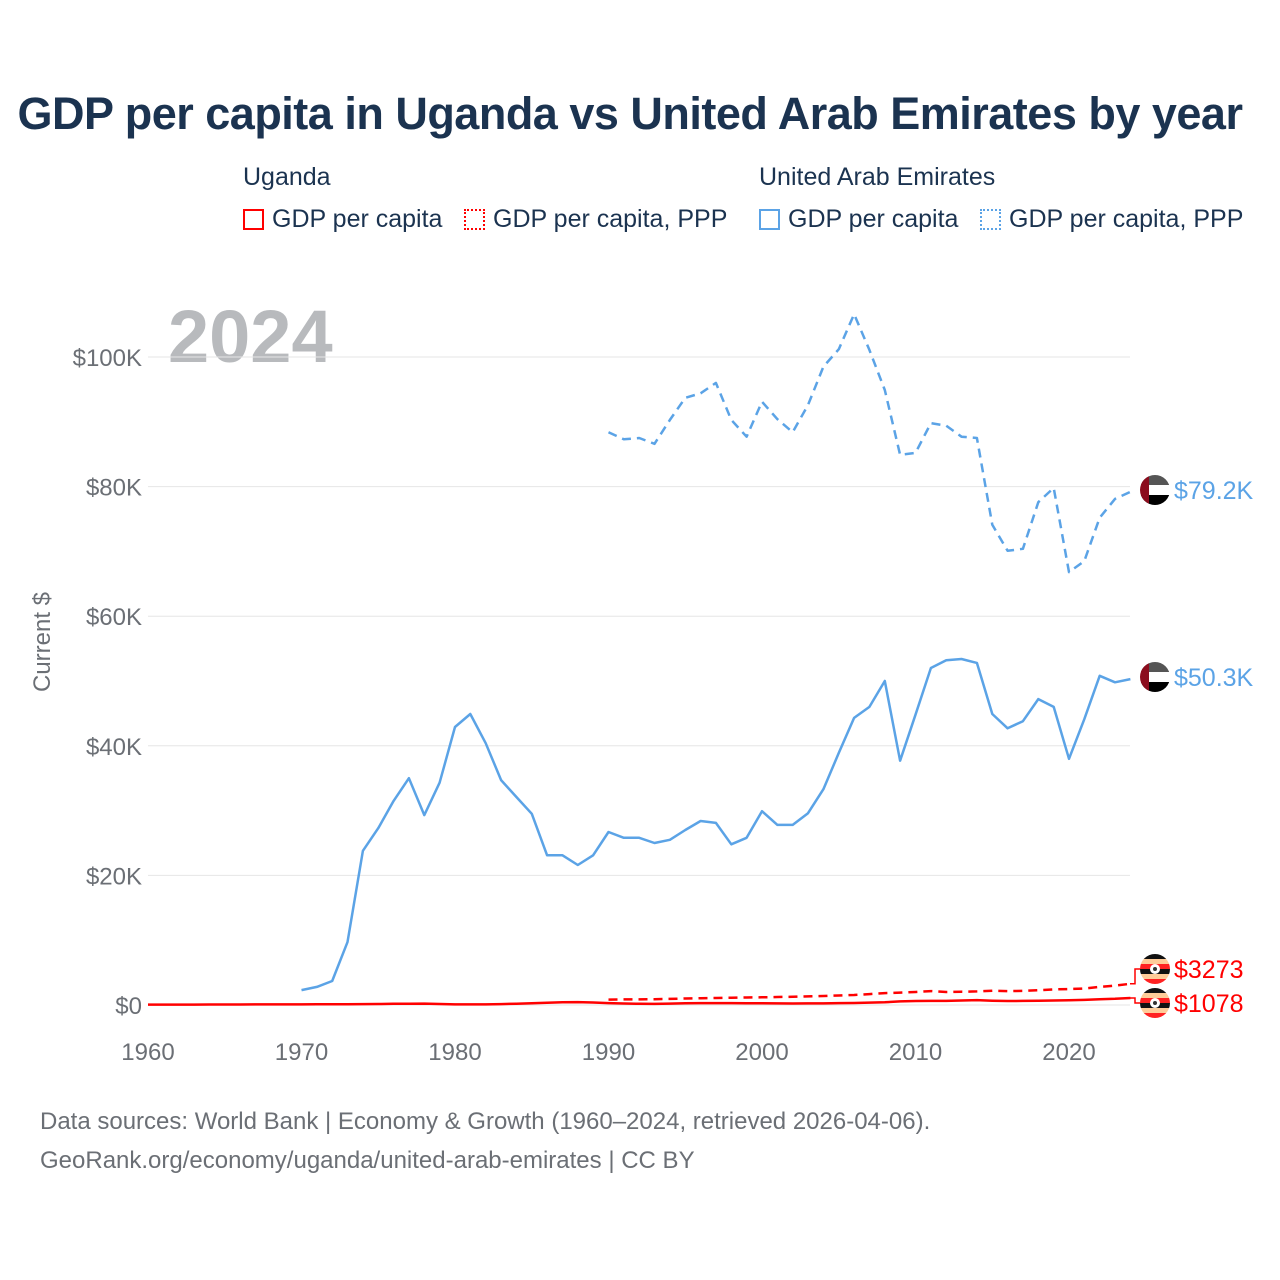 Image resolution: width=1280 pixels, height=1280 pixels. I want to click on y-tick-label: $0, so click(128, 1006).